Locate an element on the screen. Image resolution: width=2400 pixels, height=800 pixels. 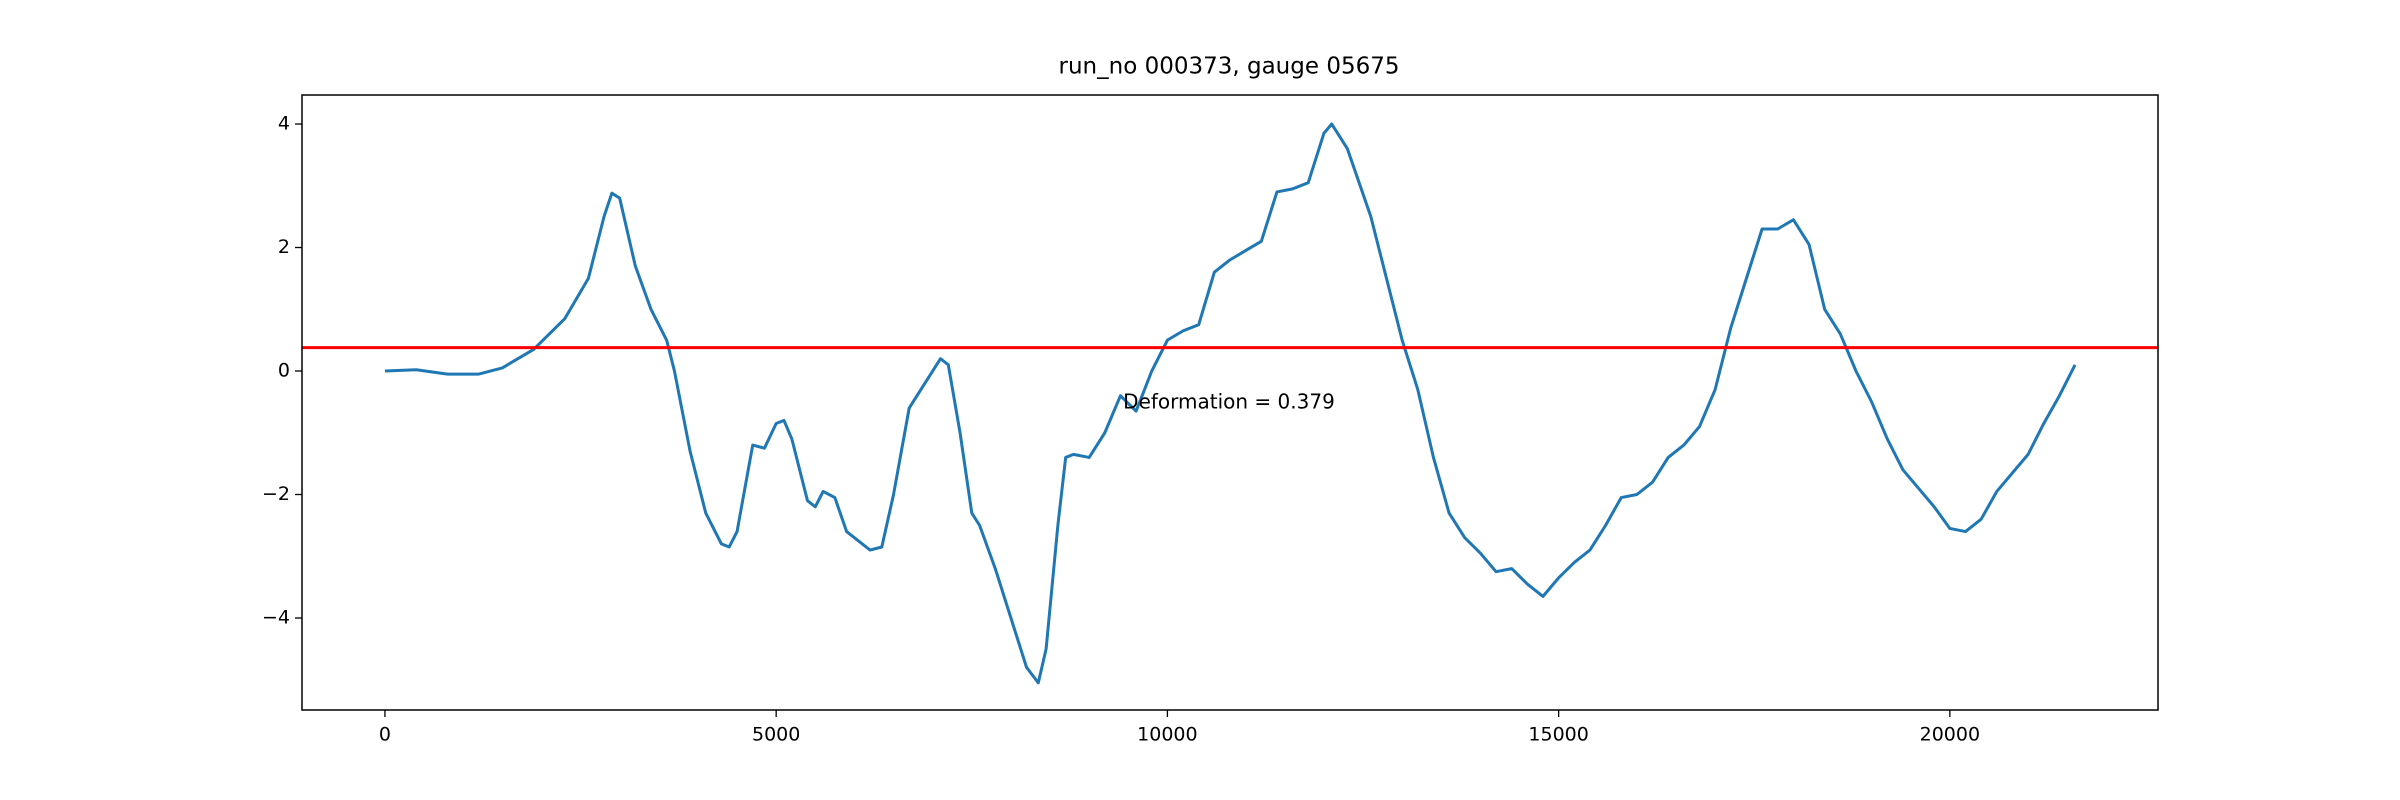
x-tick-label: 10000 is located at coordinates (1167, 735).